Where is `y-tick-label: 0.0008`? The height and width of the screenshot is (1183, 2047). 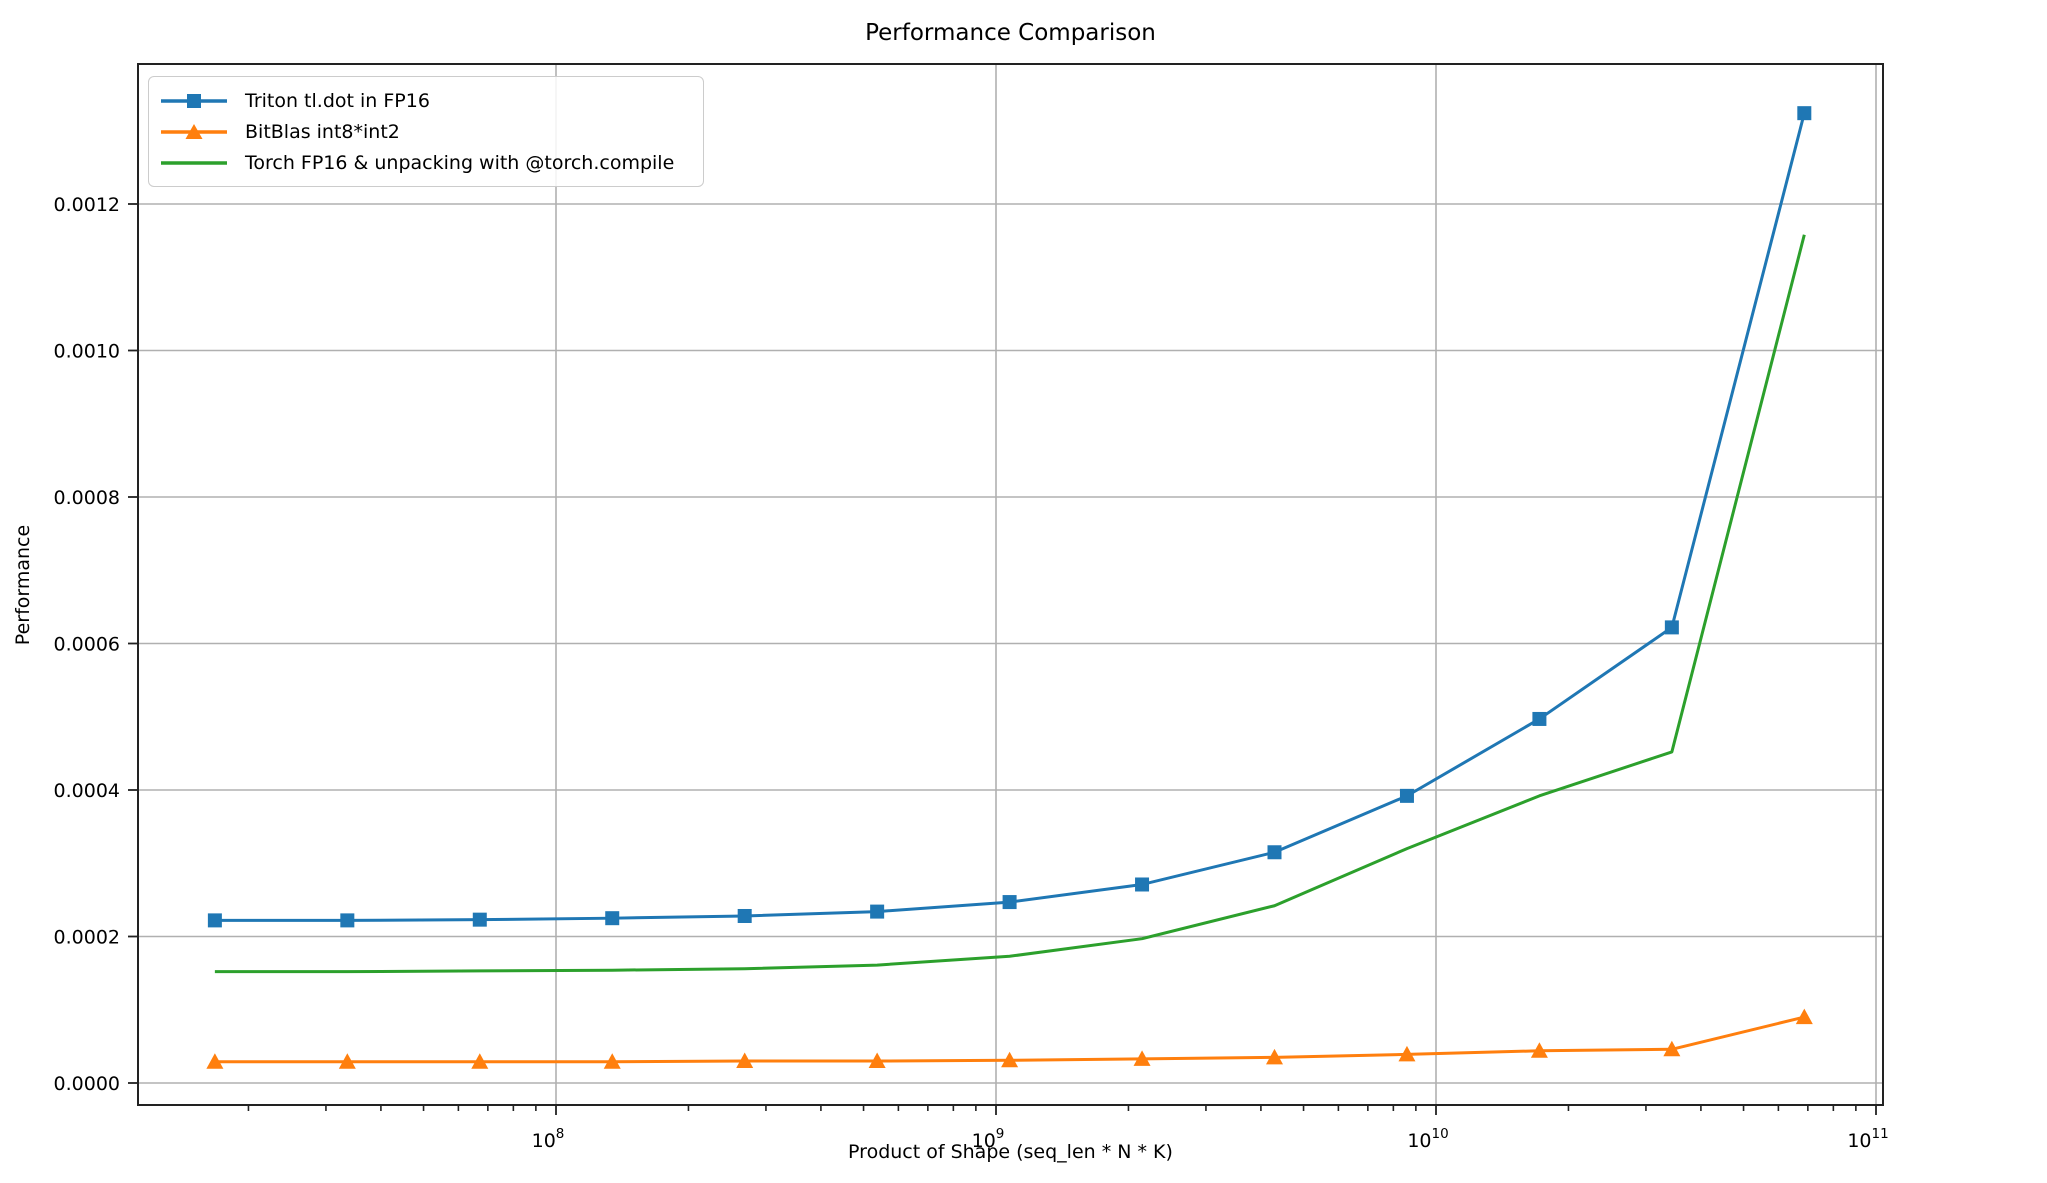 y-tick-label: 0.0008 is located at coordinates (87, 498).